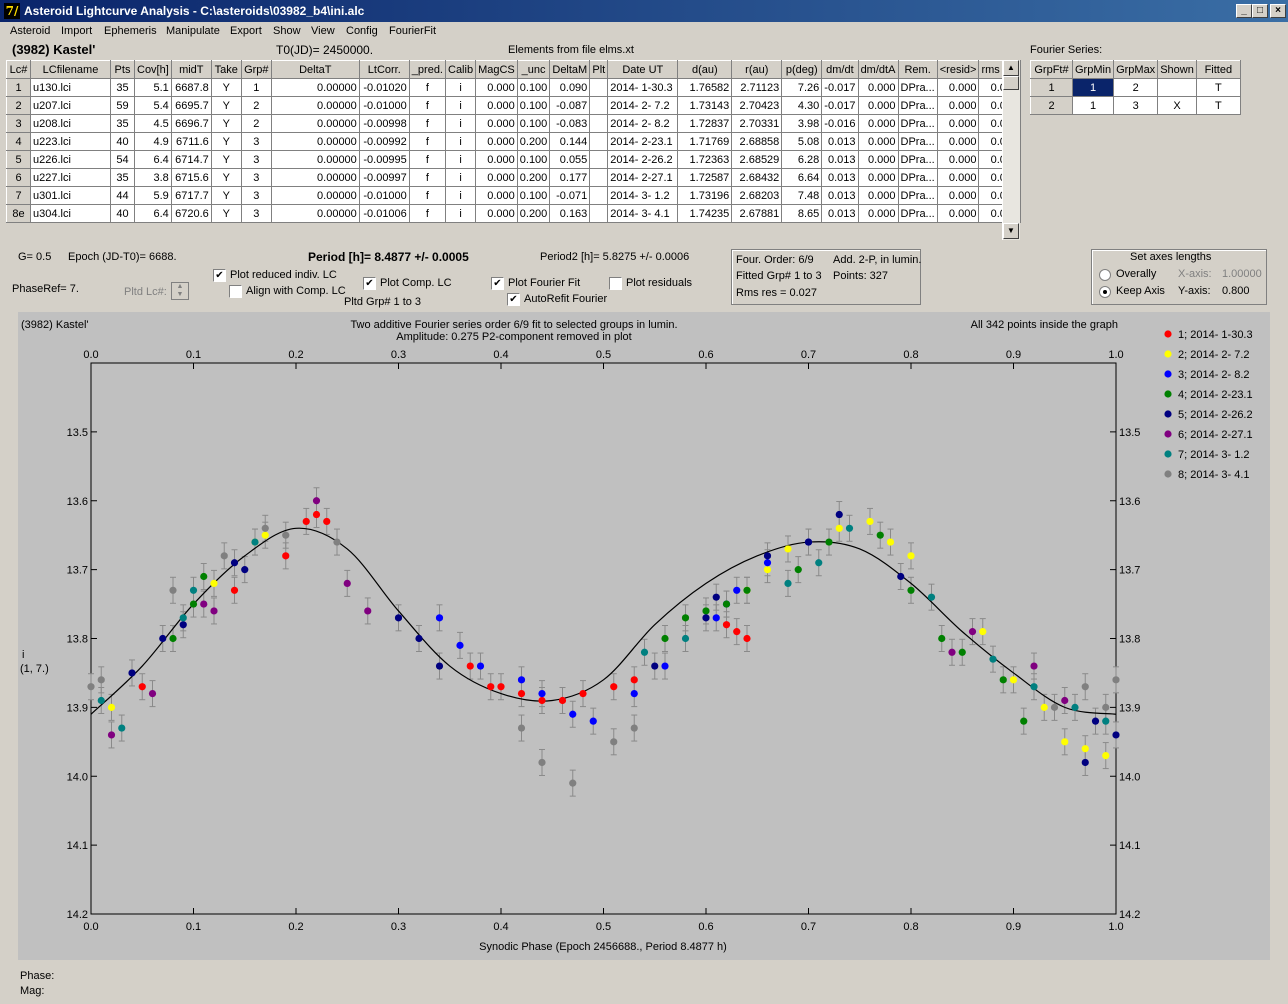  What do you see at coordinates (705, 69) in the screenshot?
I see `column-header: d(au)` at bounding box center [705, 69].